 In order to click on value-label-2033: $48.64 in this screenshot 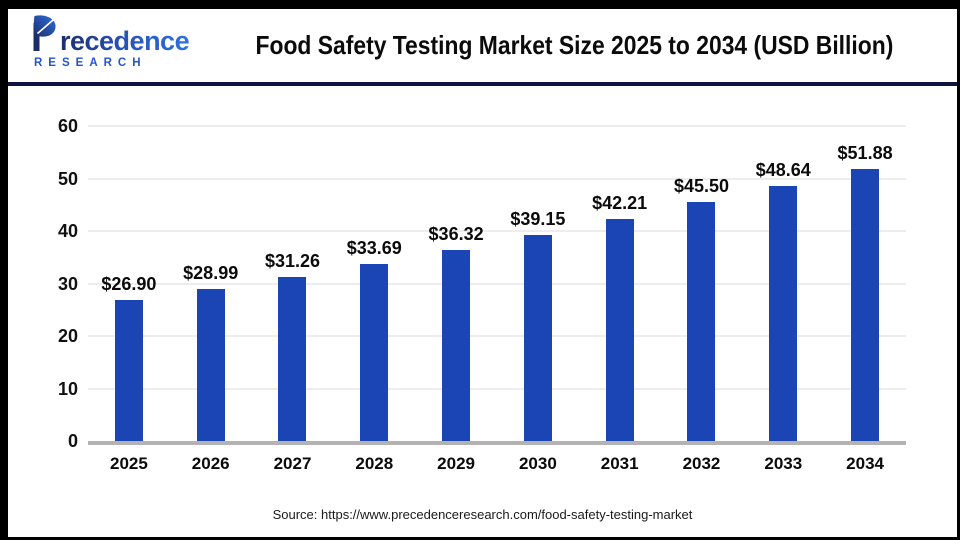, I will do `click(783, 169)`.